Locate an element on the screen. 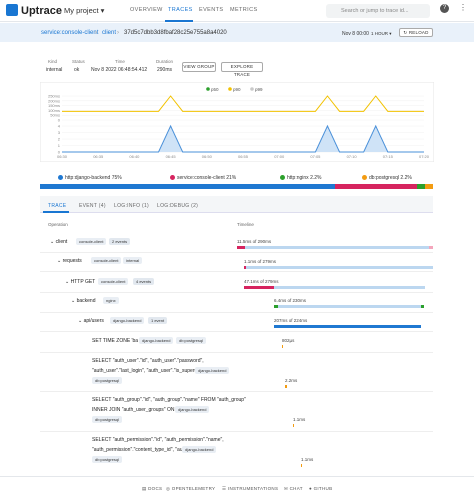 The height and width of the screenshot is (500, 474). x-tick-label: 06:50 is located at coordinates (207, 156).